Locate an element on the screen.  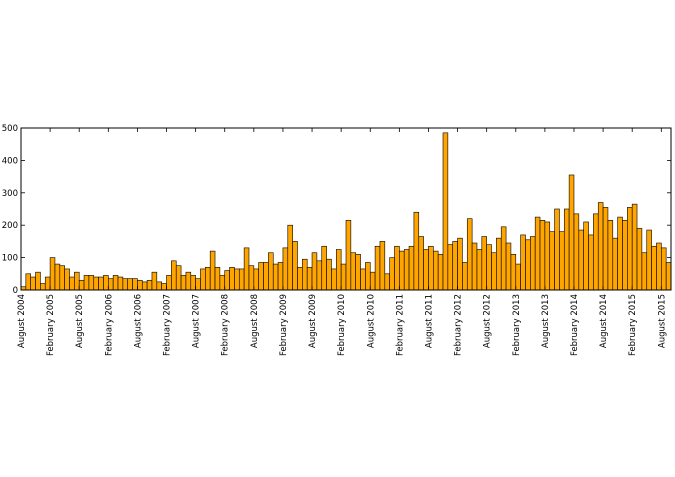
x-tick-label: August 2014 is located at coordinates (604, 321).